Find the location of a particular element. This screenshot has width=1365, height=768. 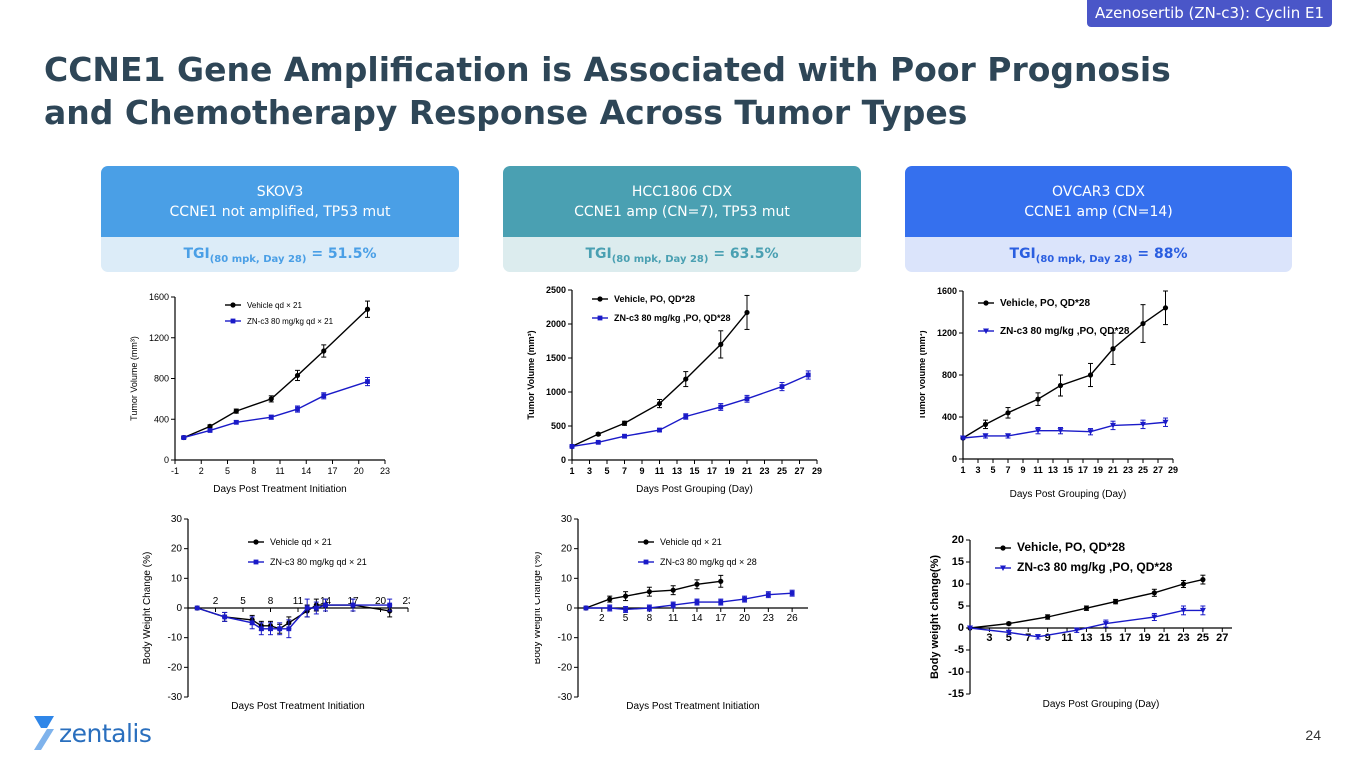

tgi-band: TGI(80 mpk, Day 28) = 88% is located at coordinates (1098, 254).